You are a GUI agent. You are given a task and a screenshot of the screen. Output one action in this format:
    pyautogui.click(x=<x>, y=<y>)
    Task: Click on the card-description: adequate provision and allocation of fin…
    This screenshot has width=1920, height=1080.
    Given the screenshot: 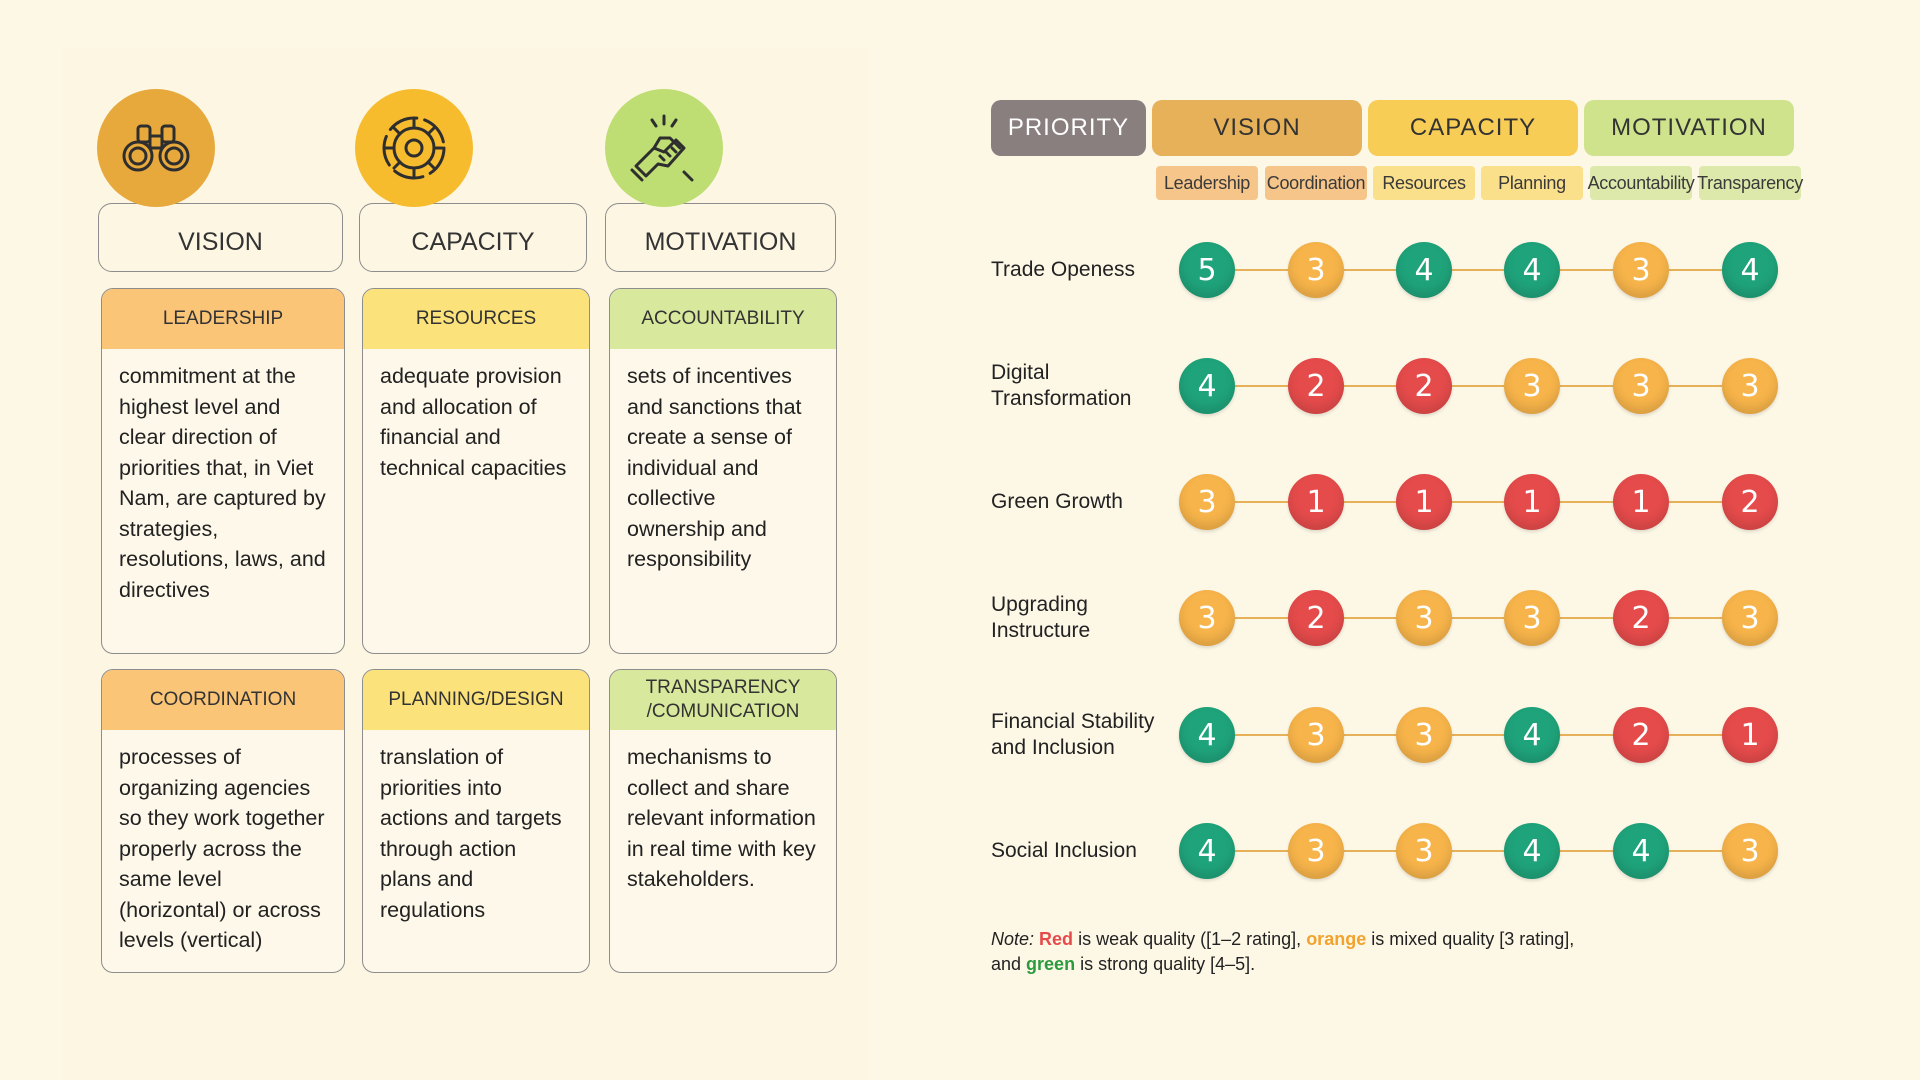 What is the action you would take?
    pyautogui.click(x=473, y=422)
    